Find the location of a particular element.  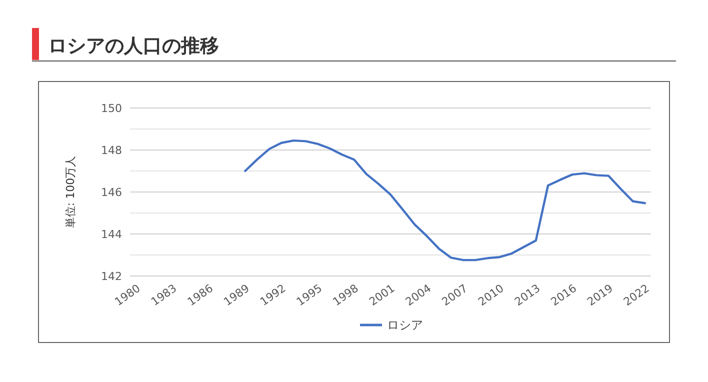

y-tick-label: 144 is located at coordinates (111, 234).